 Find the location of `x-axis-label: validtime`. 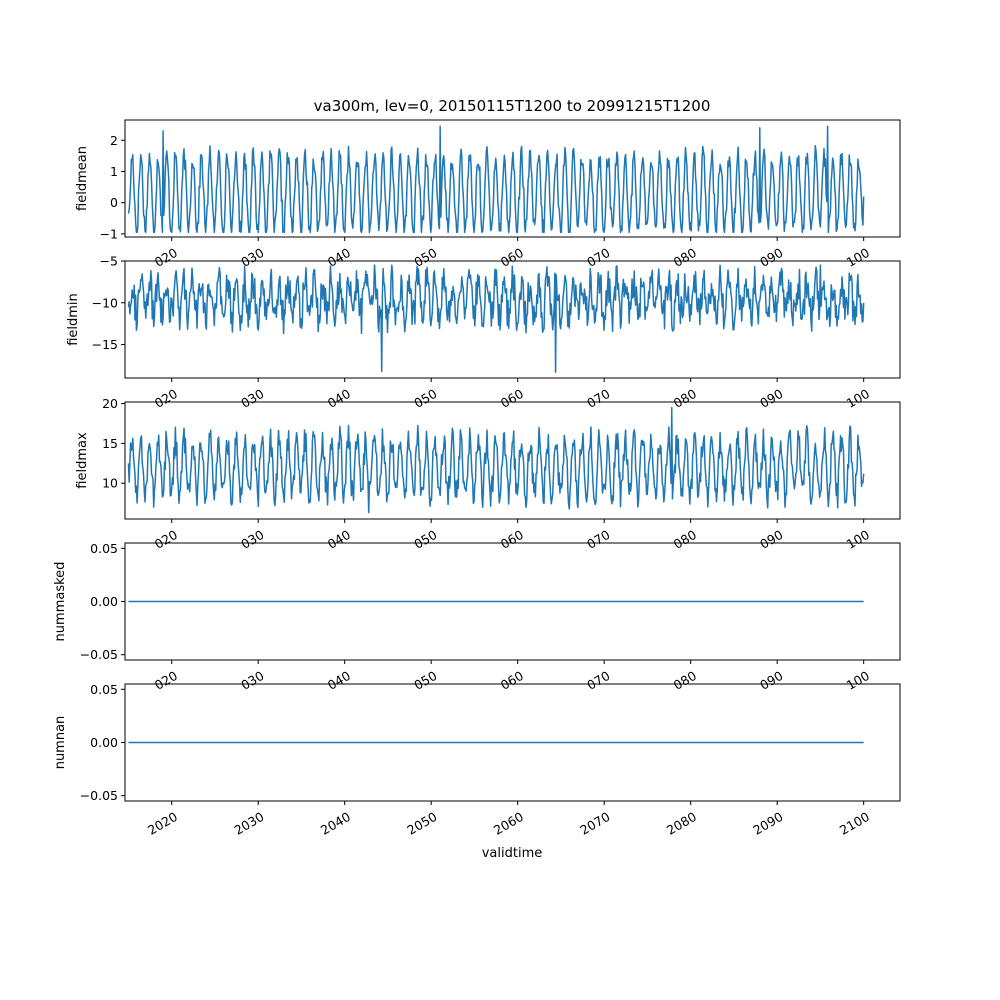

x-axis-label: validtime is located at coordinates (512, 853).